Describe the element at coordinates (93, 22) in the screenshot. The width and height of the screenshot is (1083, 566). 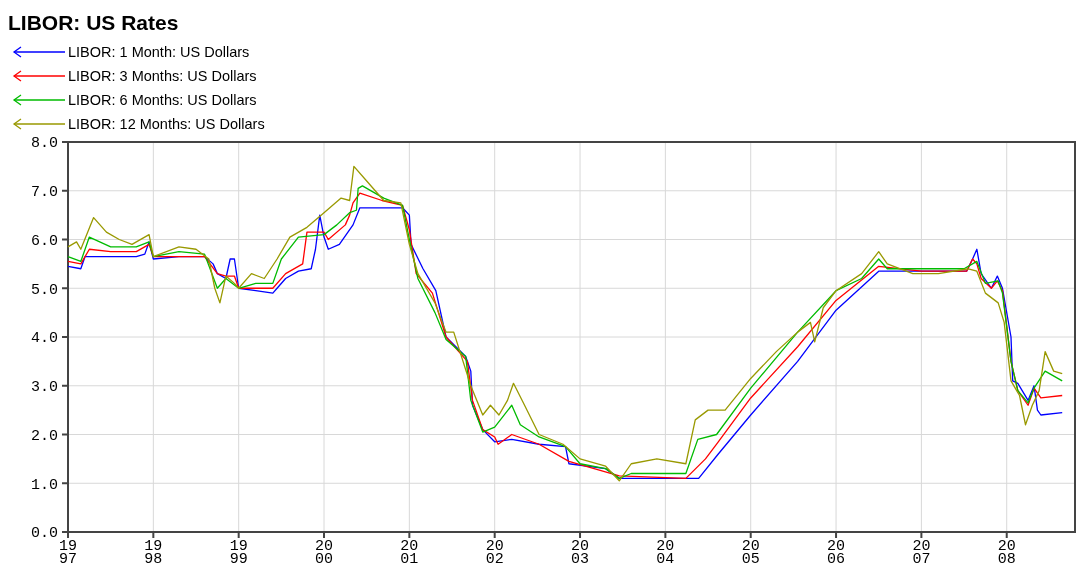
I see `chart-title: LIBOR: US Rates` at that location.